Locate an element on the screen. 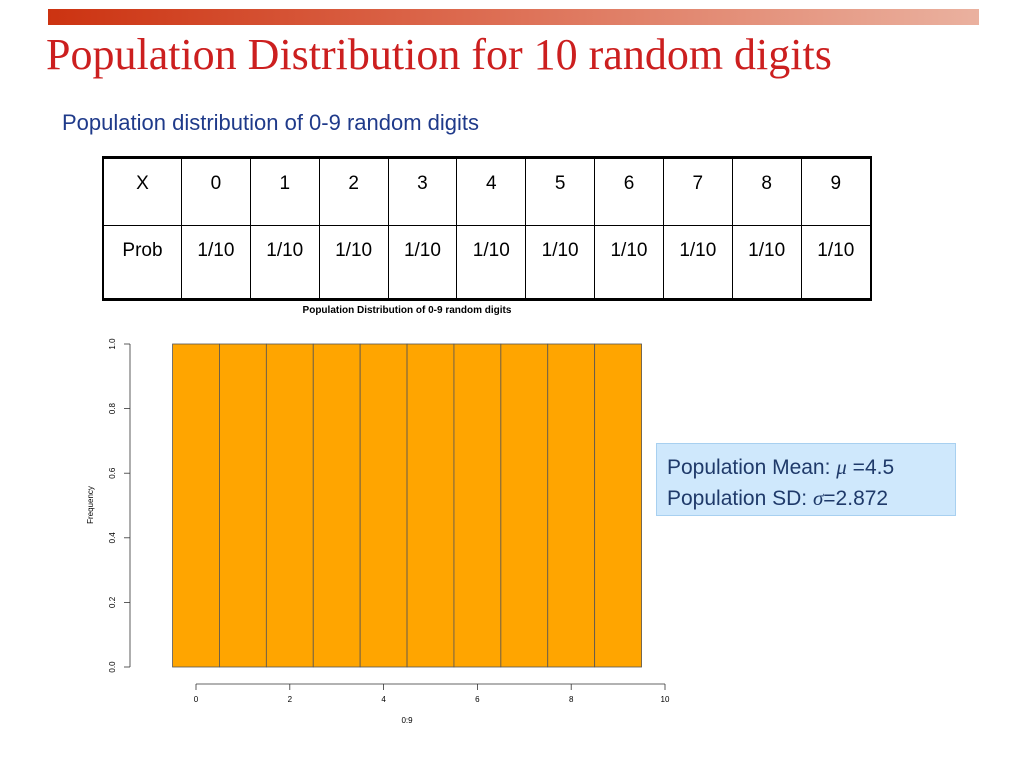 This screenshot has height=768, width=1024. table-x-value: 0 is located at coordinates (216, 191).